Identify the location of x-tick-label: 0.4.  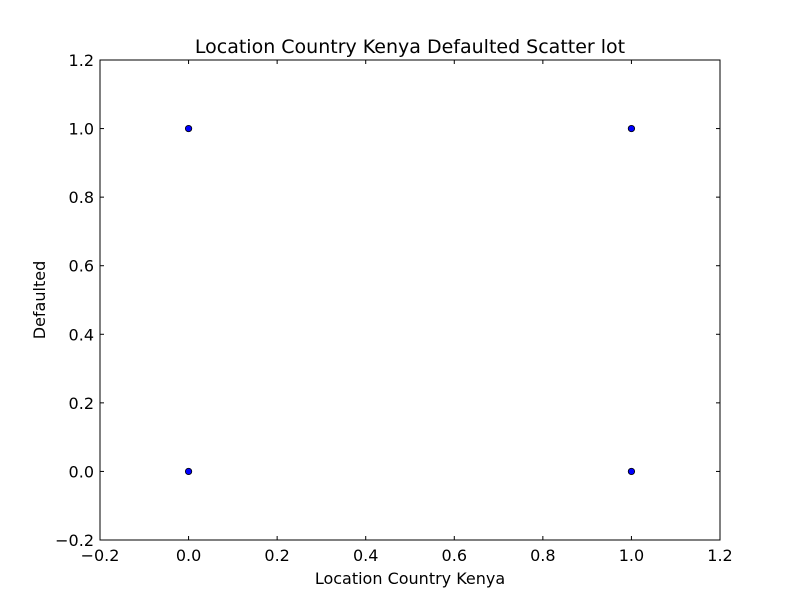
(365, 555).